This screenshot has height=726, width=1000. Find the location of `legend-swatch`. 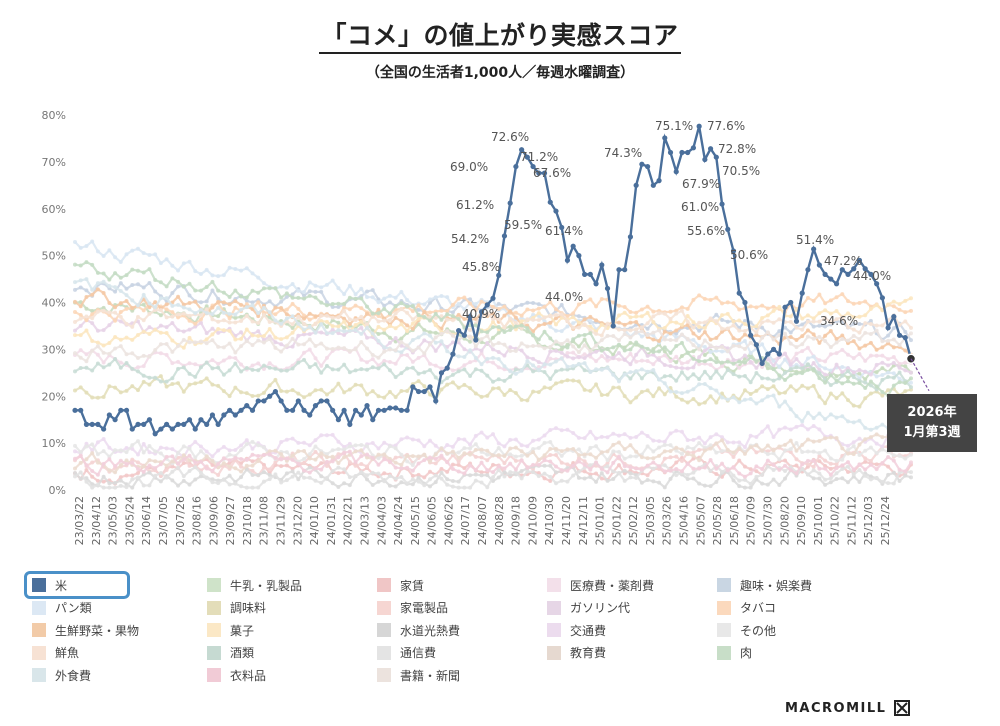

legend-swatch is located at coordinates (724, 607).